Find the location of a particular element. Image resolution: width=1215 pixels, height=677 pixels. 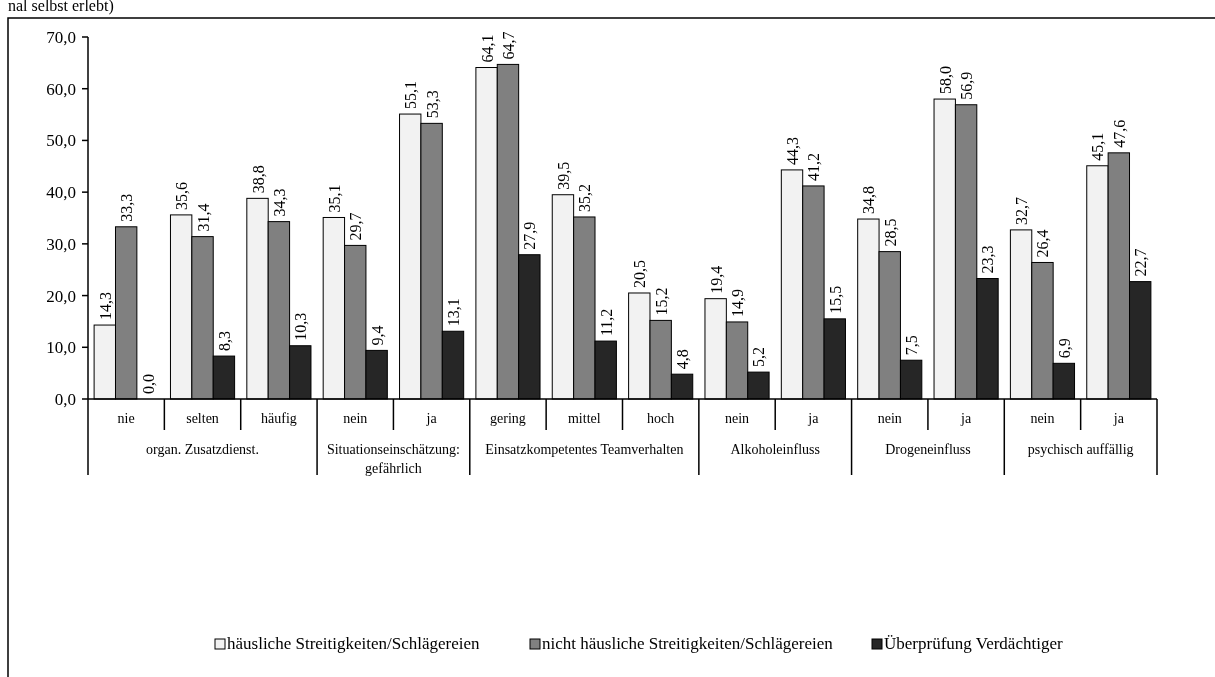

text: 0,0 is located at coordinates (148, 384).